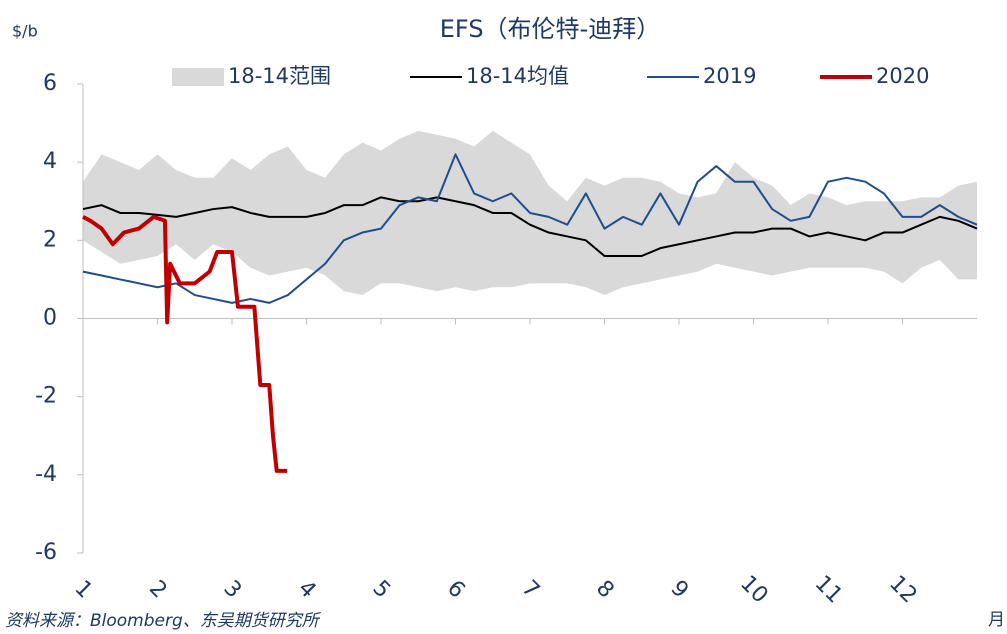 Image resolution: width=1007 pixels, height=634 pixels. Describe the element at coordinates (50, 161) in the screenshot. I see `y-tick-label: 4` at that location.